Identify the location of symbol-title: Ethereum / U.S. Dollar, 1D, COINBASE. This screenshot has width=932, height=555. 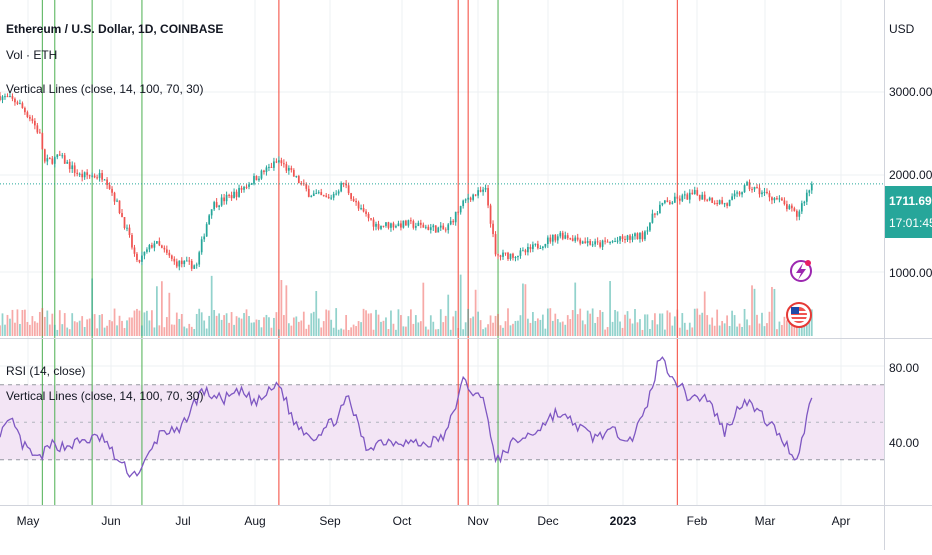
(114, 29).